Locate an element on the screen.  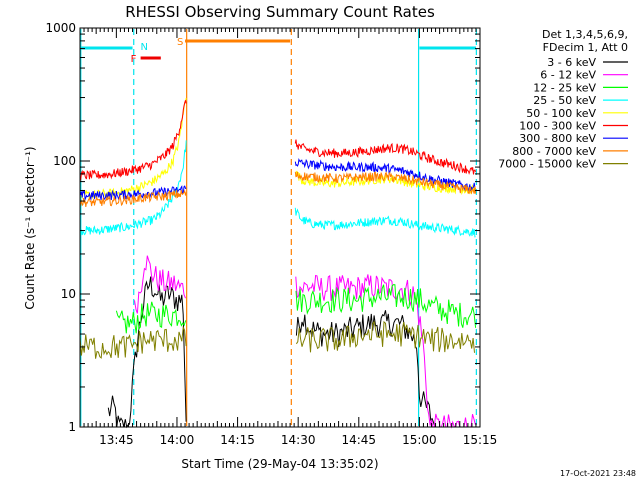
flag-label: N is located at coordinates (144, 47).